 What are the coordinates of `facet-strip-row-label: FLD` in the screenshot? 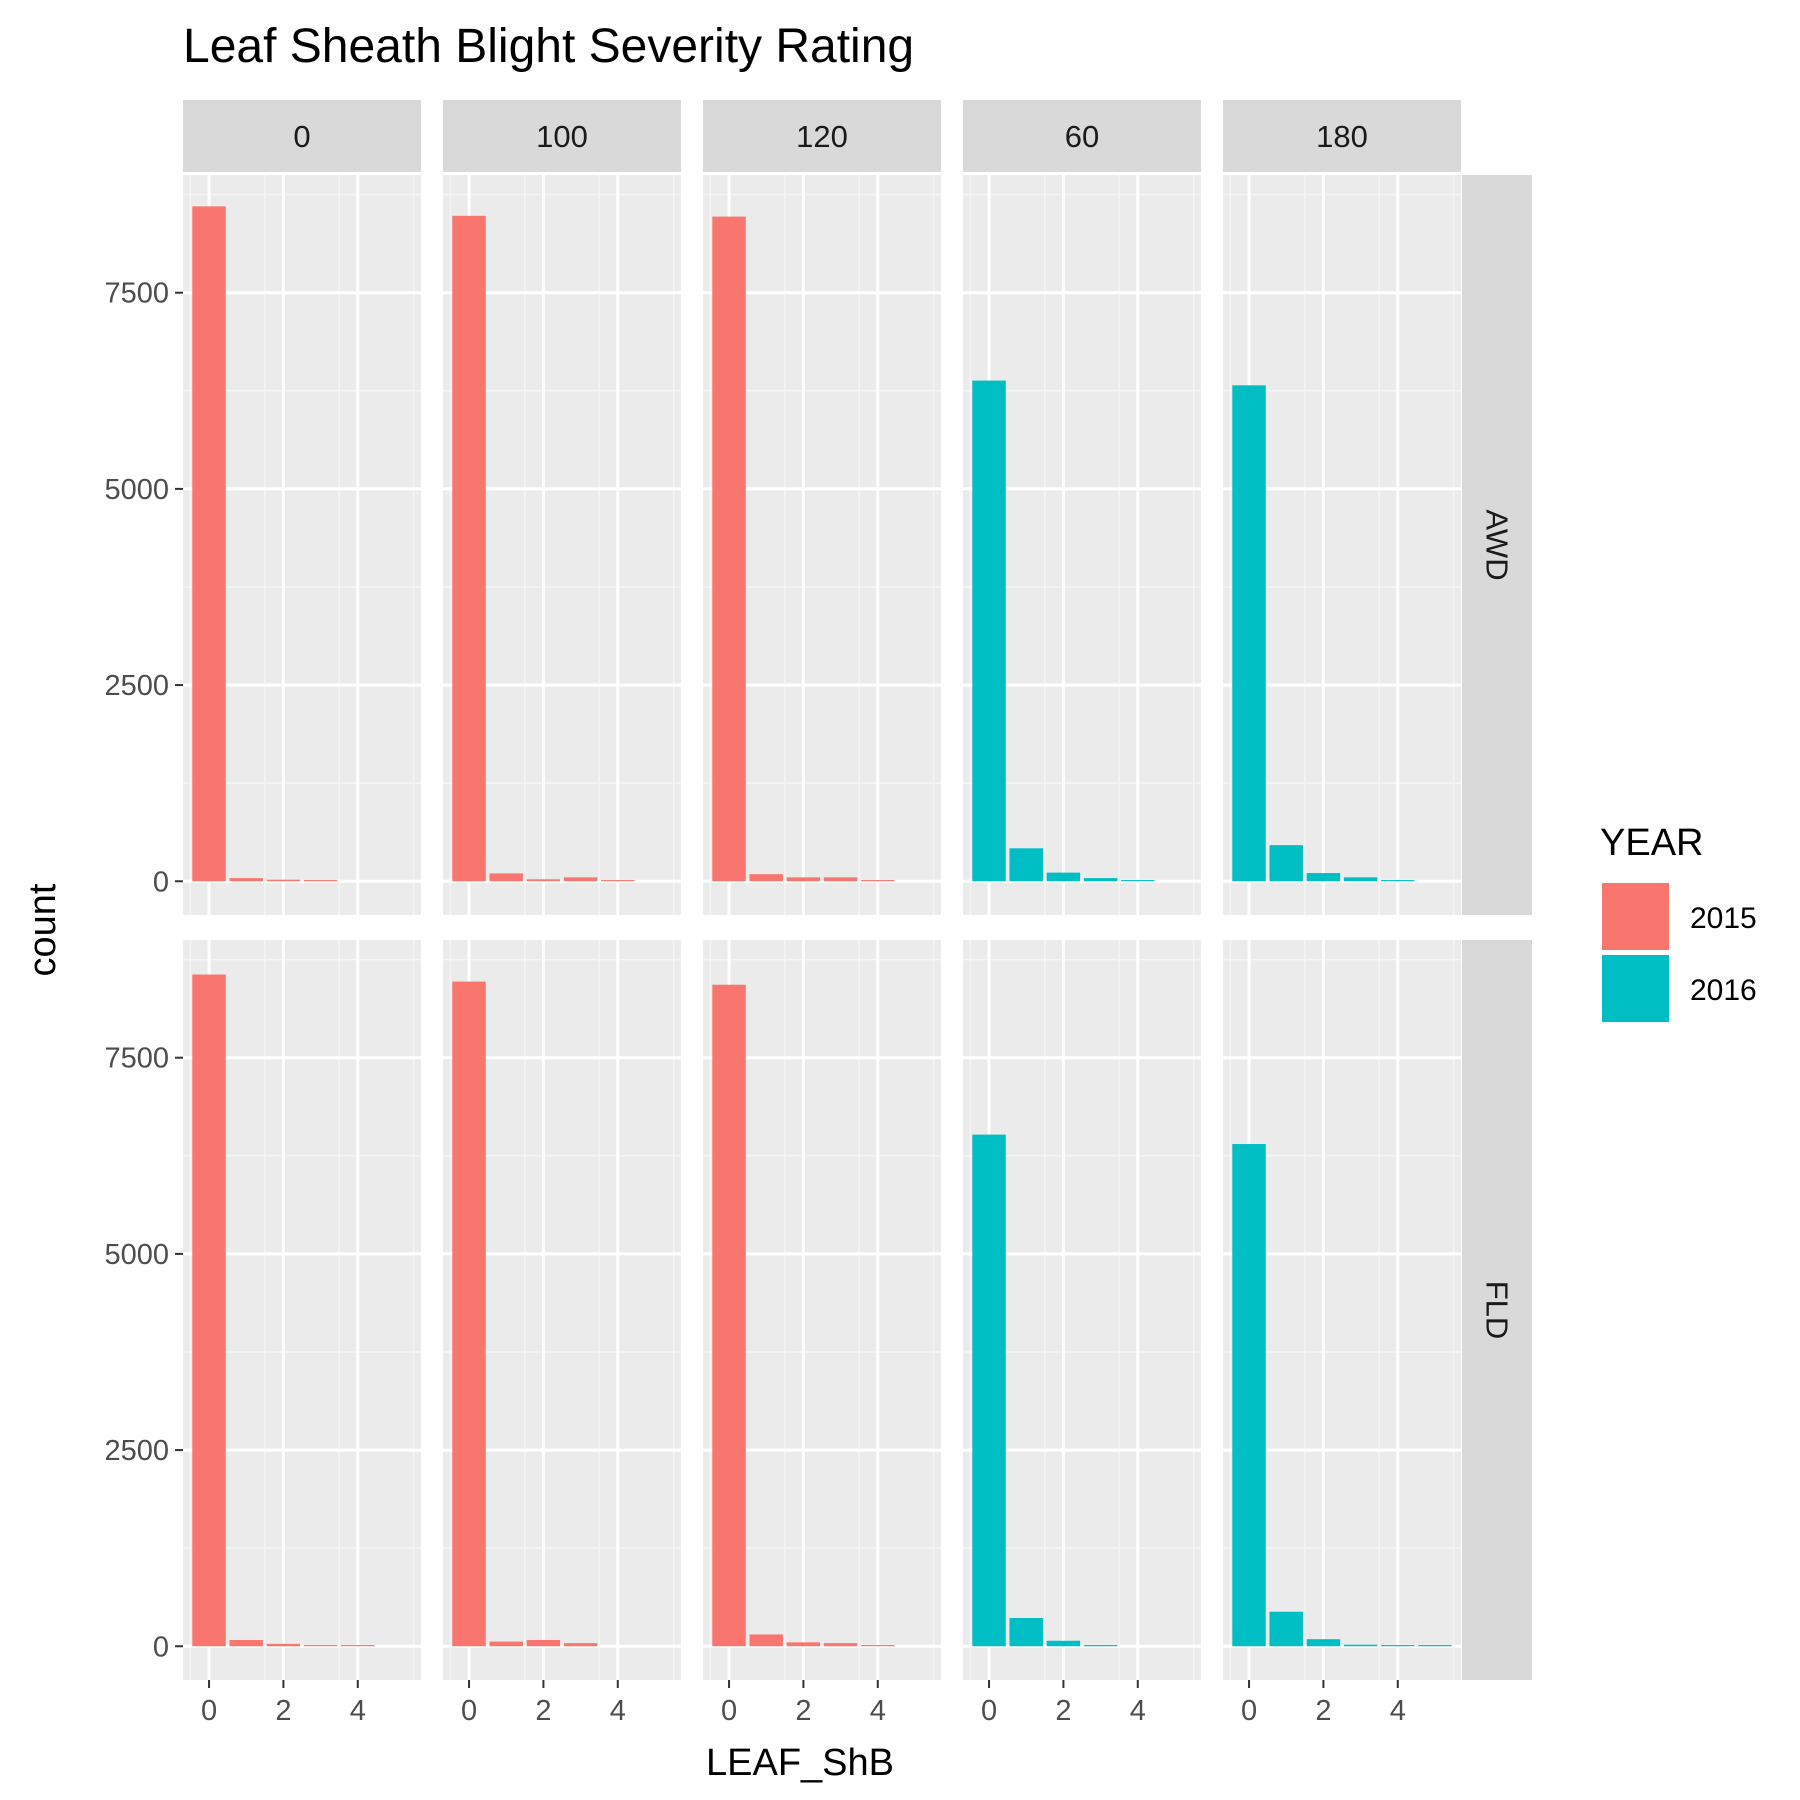 It's located at (1497, 1310).